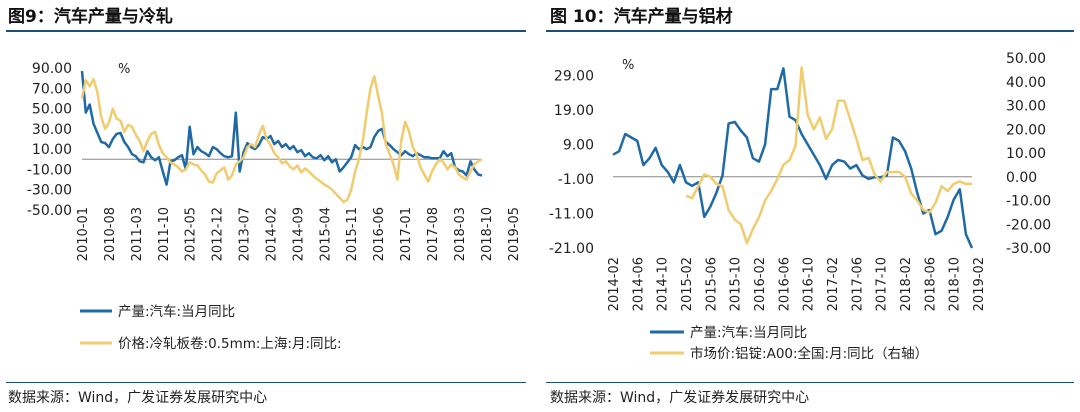 This screenshot has width=1080, height=412. I want to click on y-left-tick-label: -1.00, so click(576, 180).